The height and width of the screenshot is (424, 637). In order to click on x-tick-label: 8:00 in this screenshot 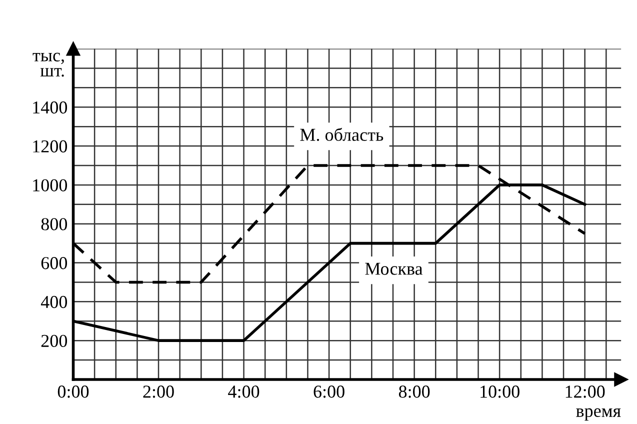, I will do `click(414, 392)`.